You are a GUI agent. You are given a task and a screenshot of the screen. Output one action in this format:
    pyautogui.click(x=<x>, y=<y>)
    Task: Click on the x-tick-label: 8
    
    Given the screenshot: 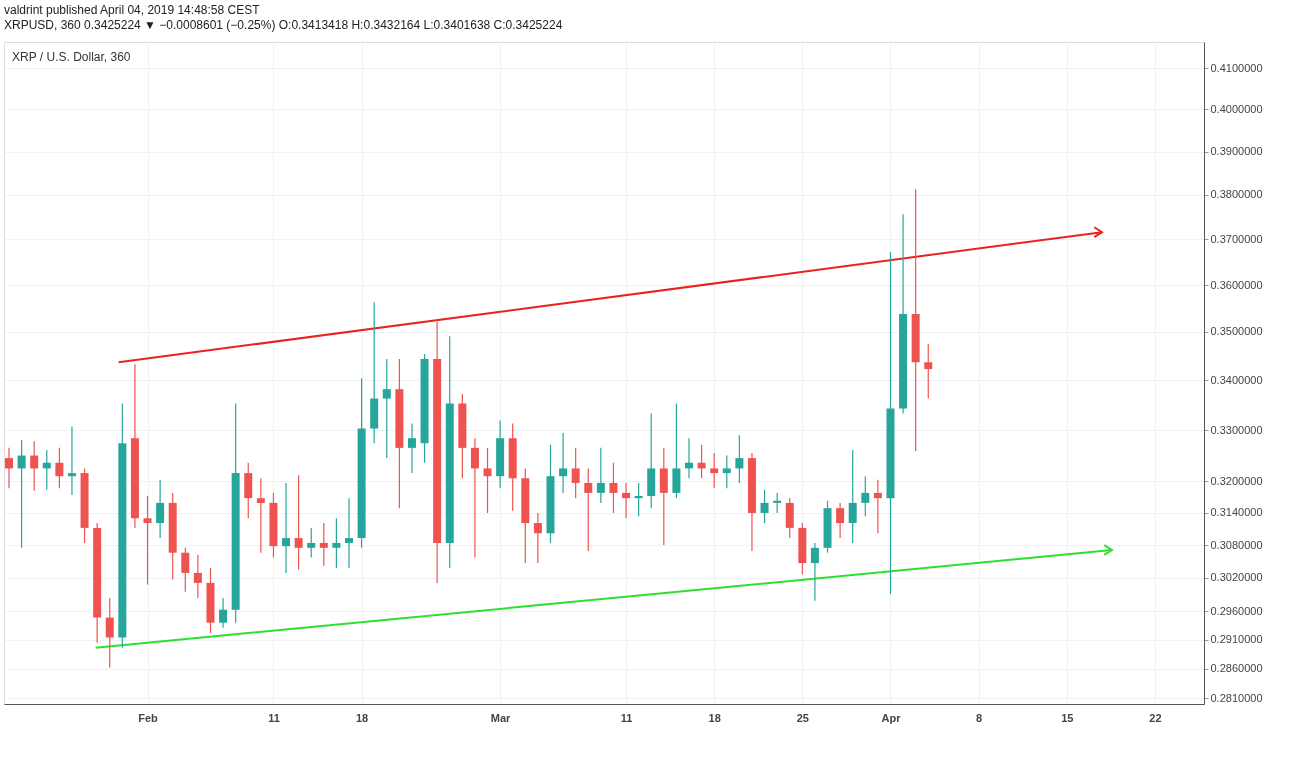 What is the action you would take?
    pyautogui.click(x=979, y=717)
    